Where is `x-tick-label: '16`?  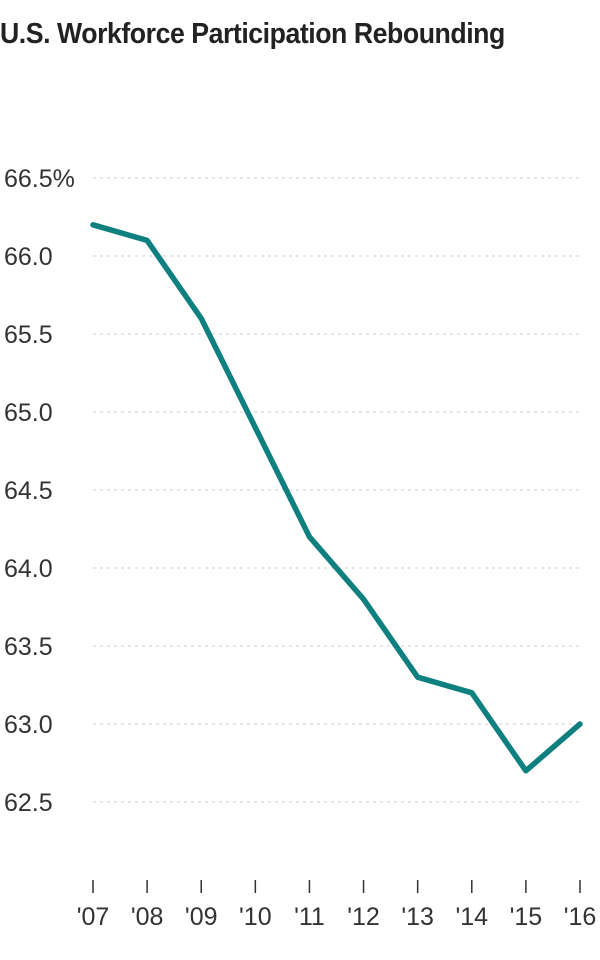 x-tick-label: '16 is located at coordinates (580, 917).